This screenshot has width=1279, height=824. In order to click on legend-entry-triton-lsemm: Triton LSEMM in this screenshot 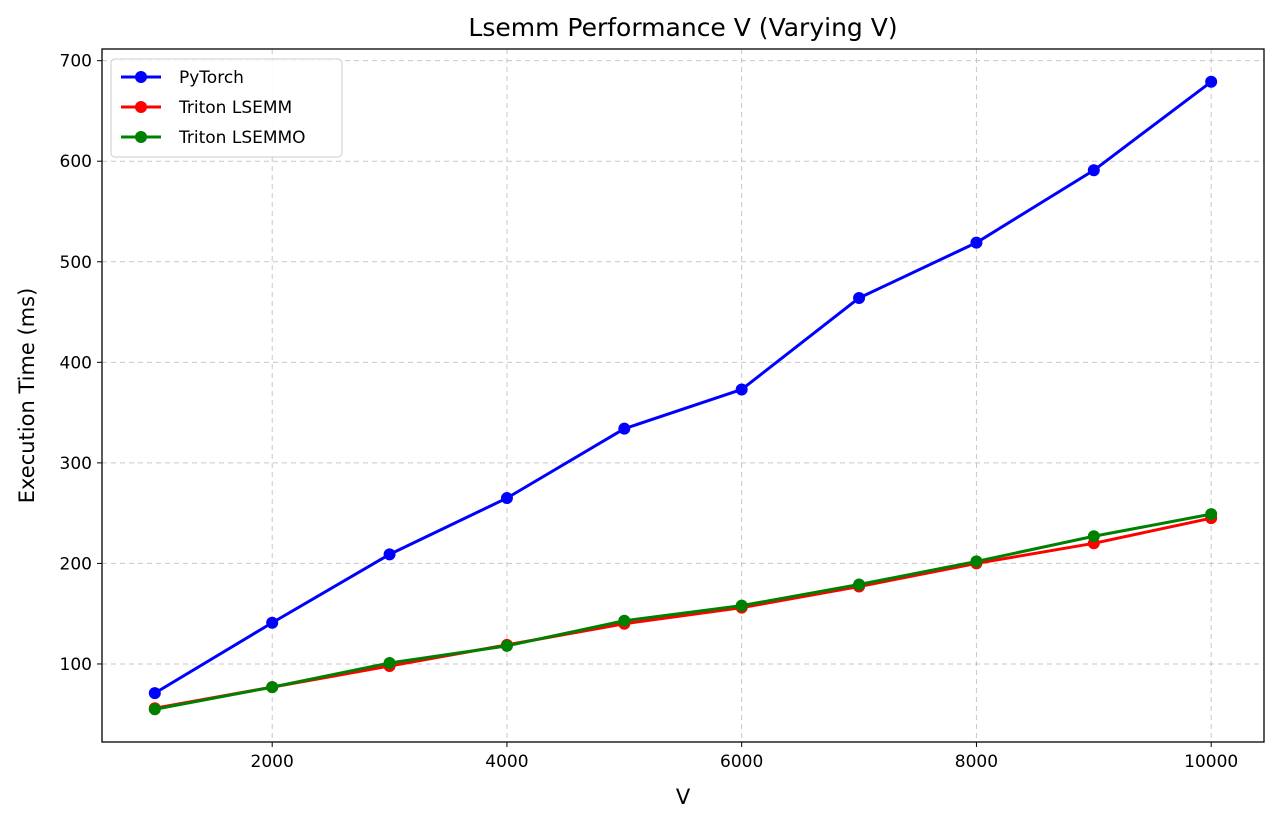, I will do `click(206, 108)`.